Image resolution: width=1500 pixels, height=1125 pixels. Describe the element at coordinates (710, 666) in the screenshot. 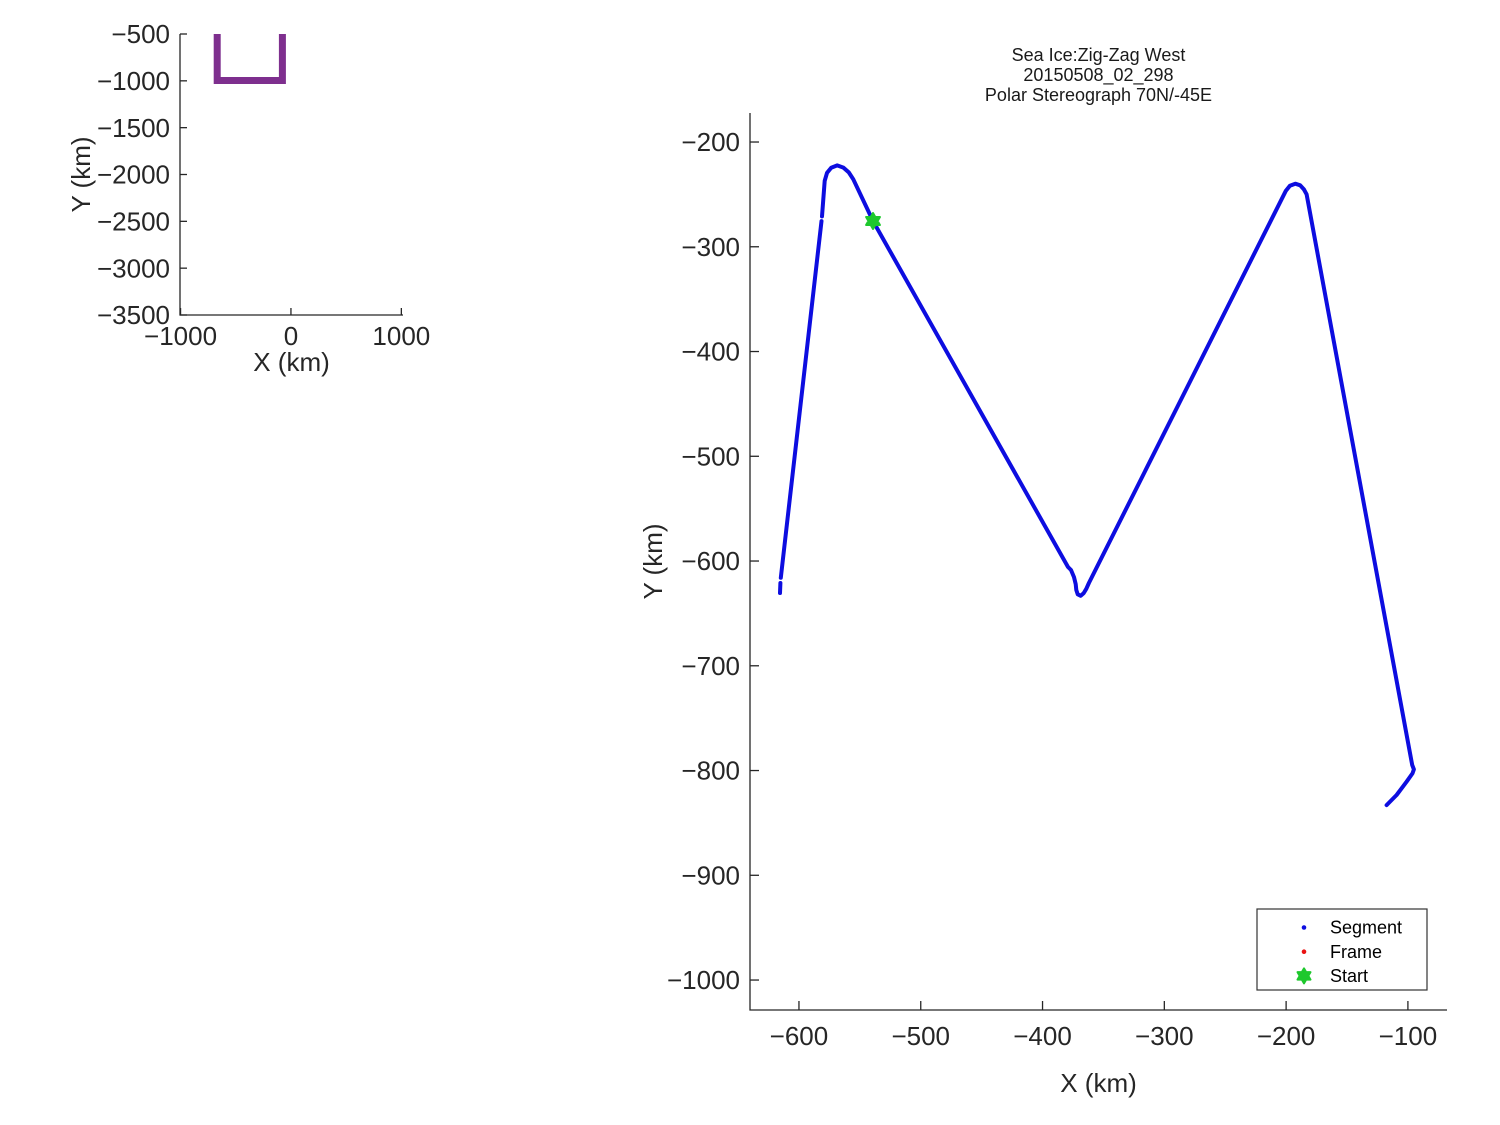

I see `main-y-tick-label: −700` at that location.